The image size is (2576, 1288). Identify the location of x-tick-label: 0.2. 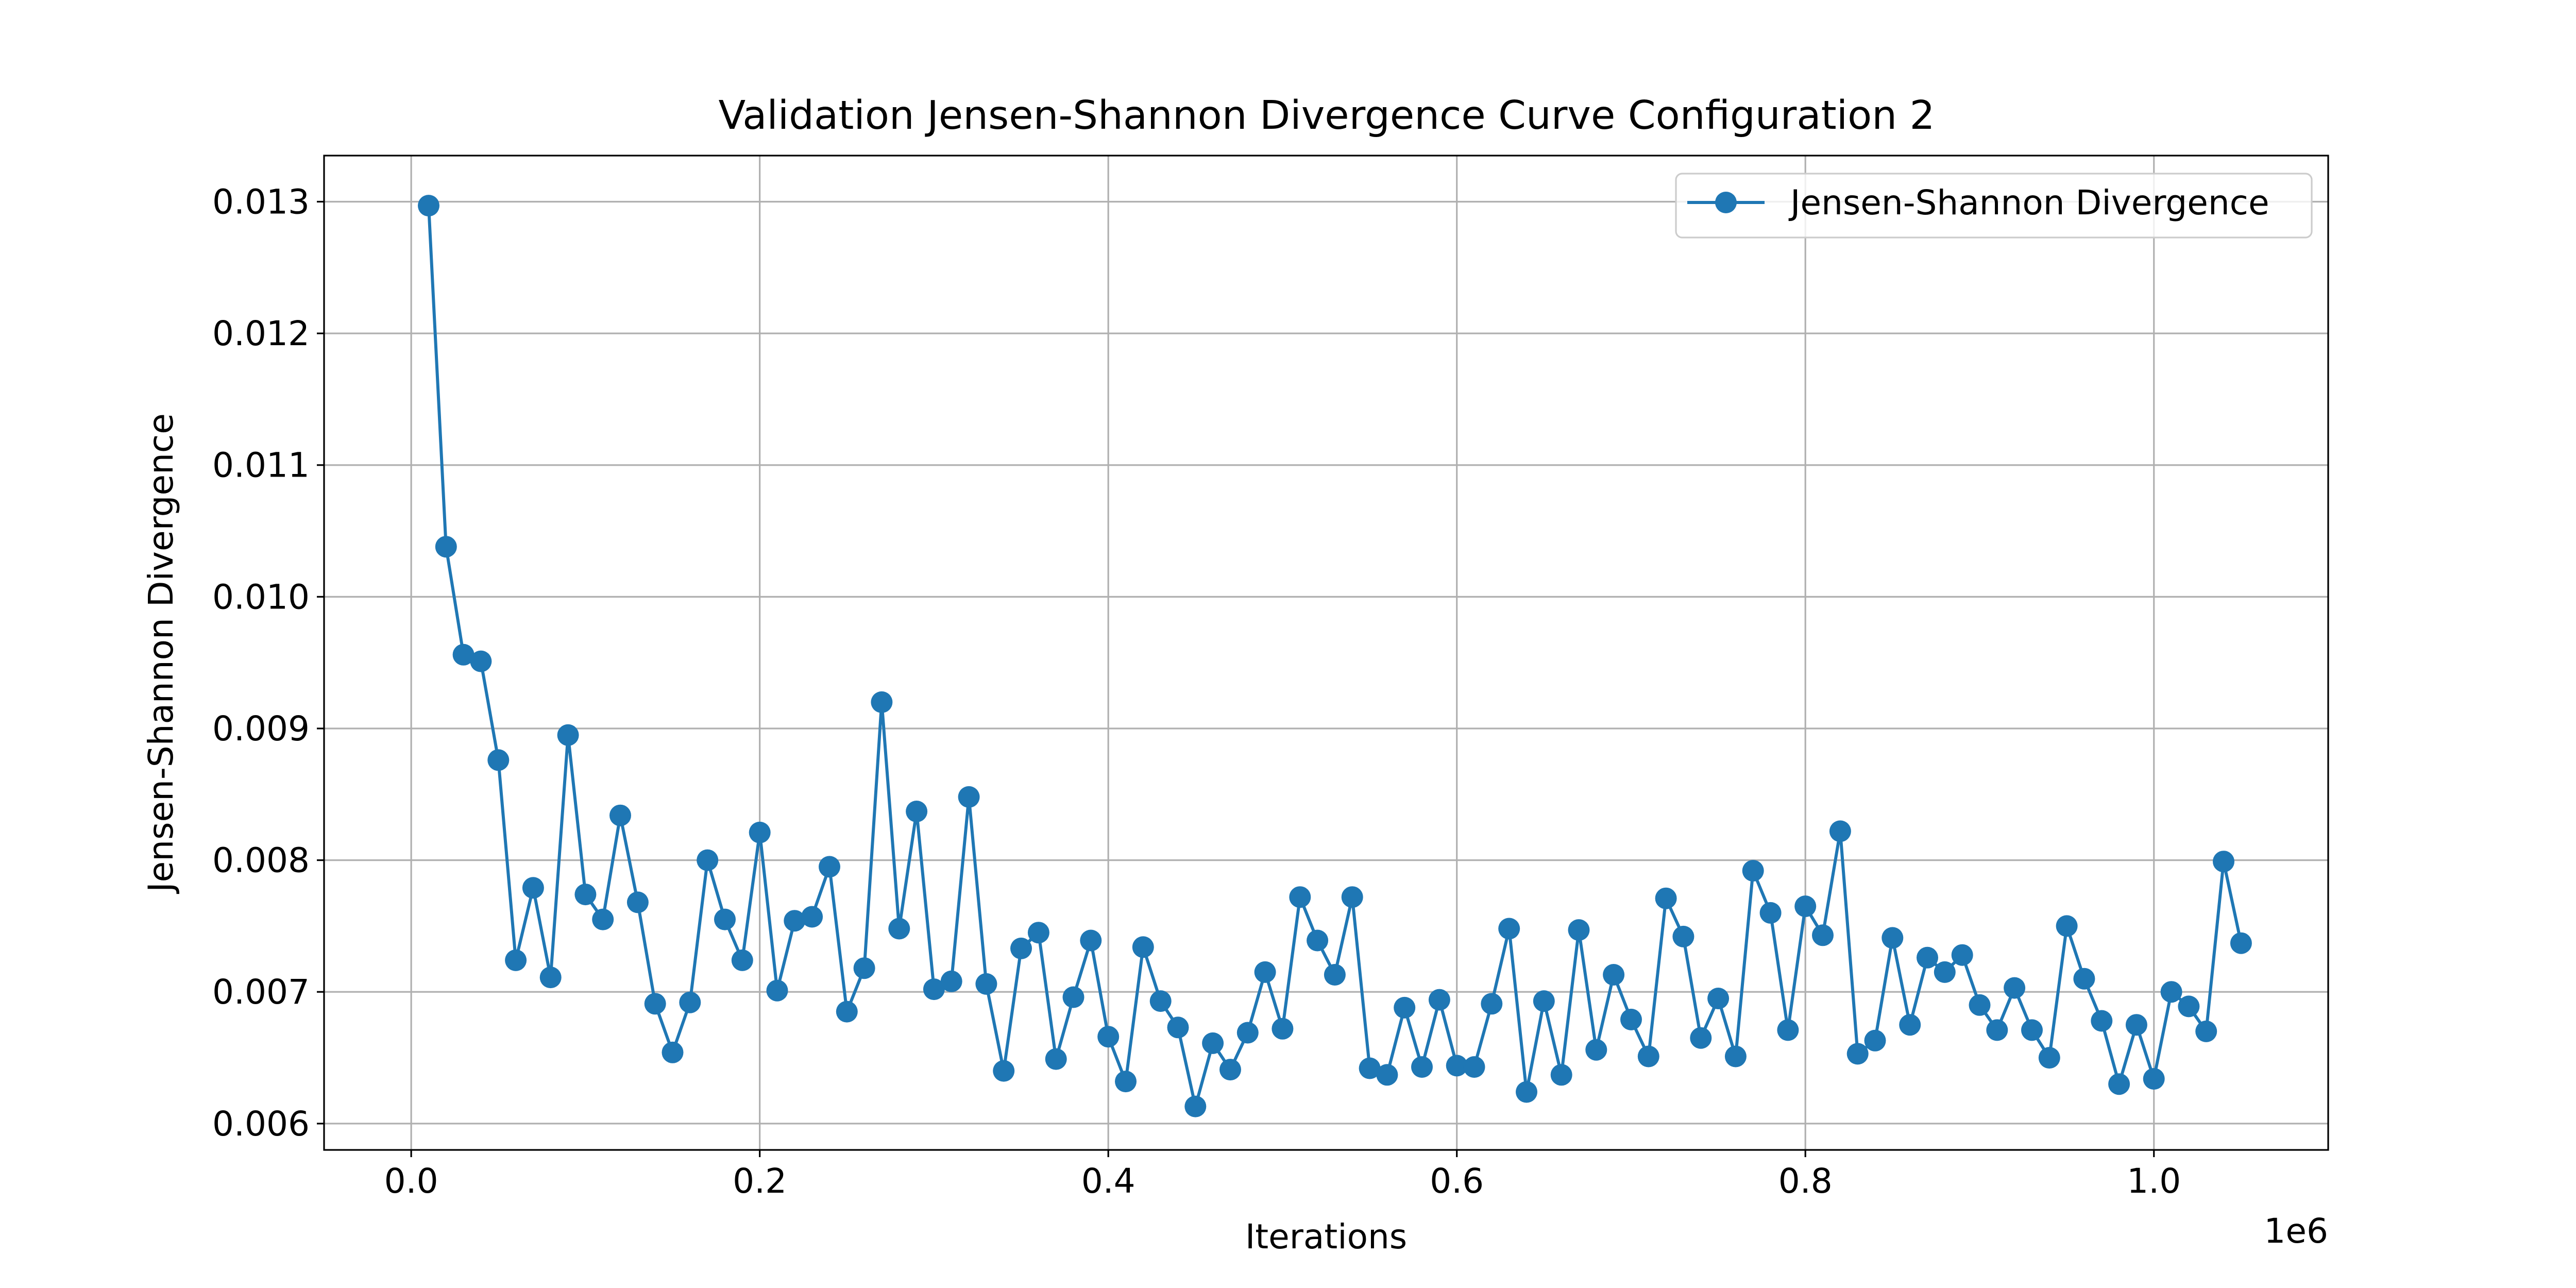
(760, 1181).